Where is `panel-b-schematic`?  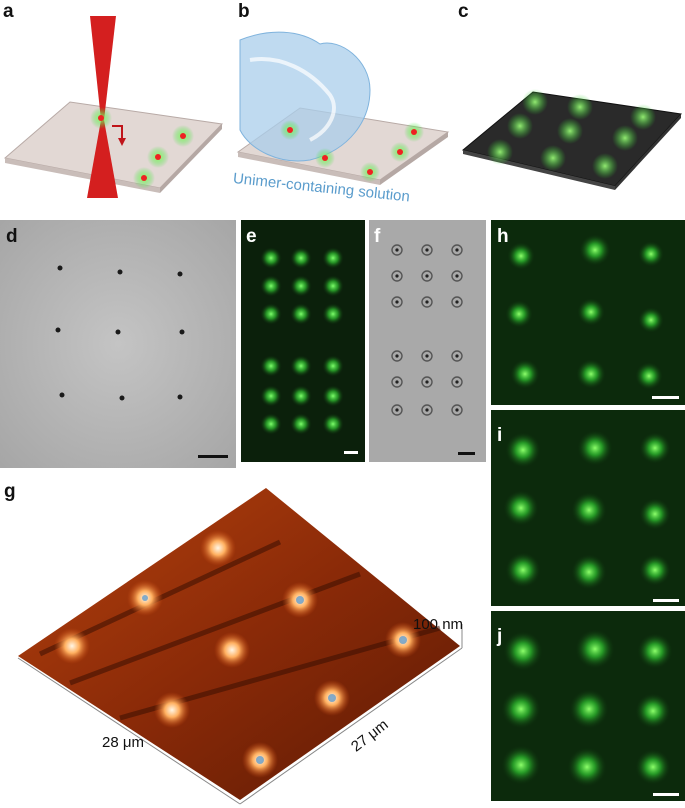 panel-b-schematic is located at coordinates (343, 108).